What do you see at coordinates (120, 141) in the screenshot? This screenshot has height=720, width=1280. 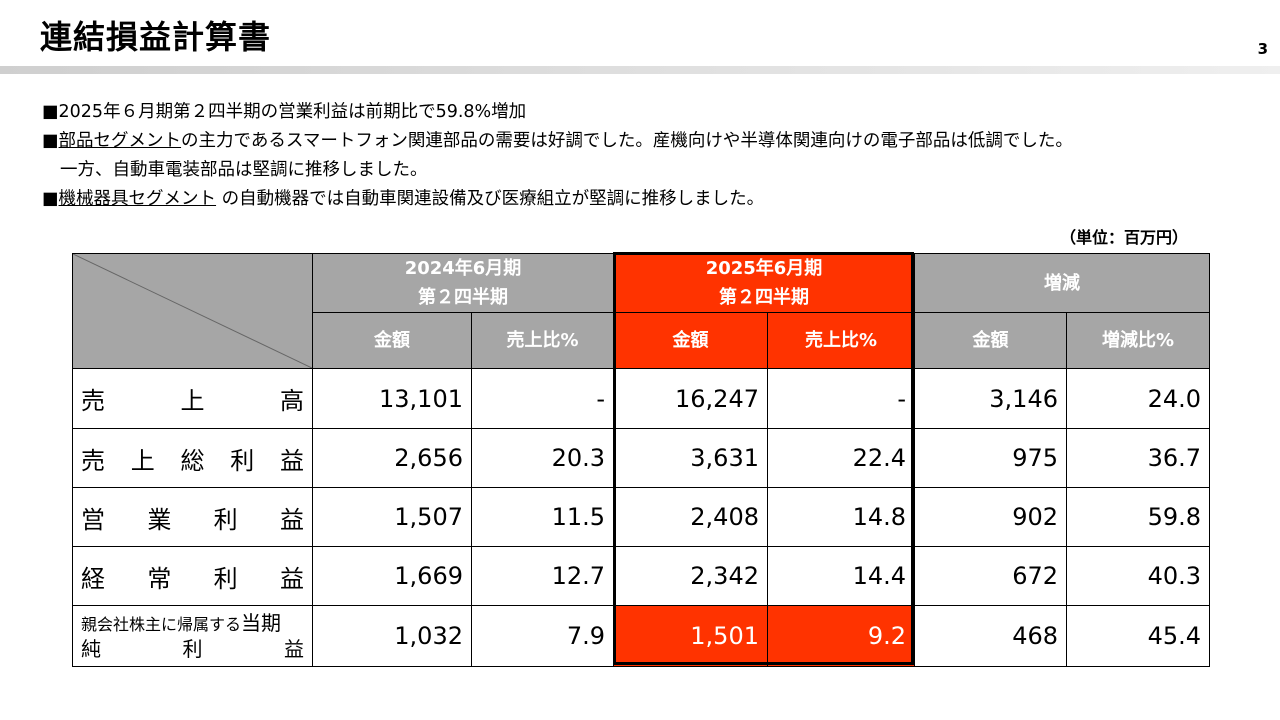 I see `parts-segment-link: 部品セグメント` at bounding box center [120, 141].